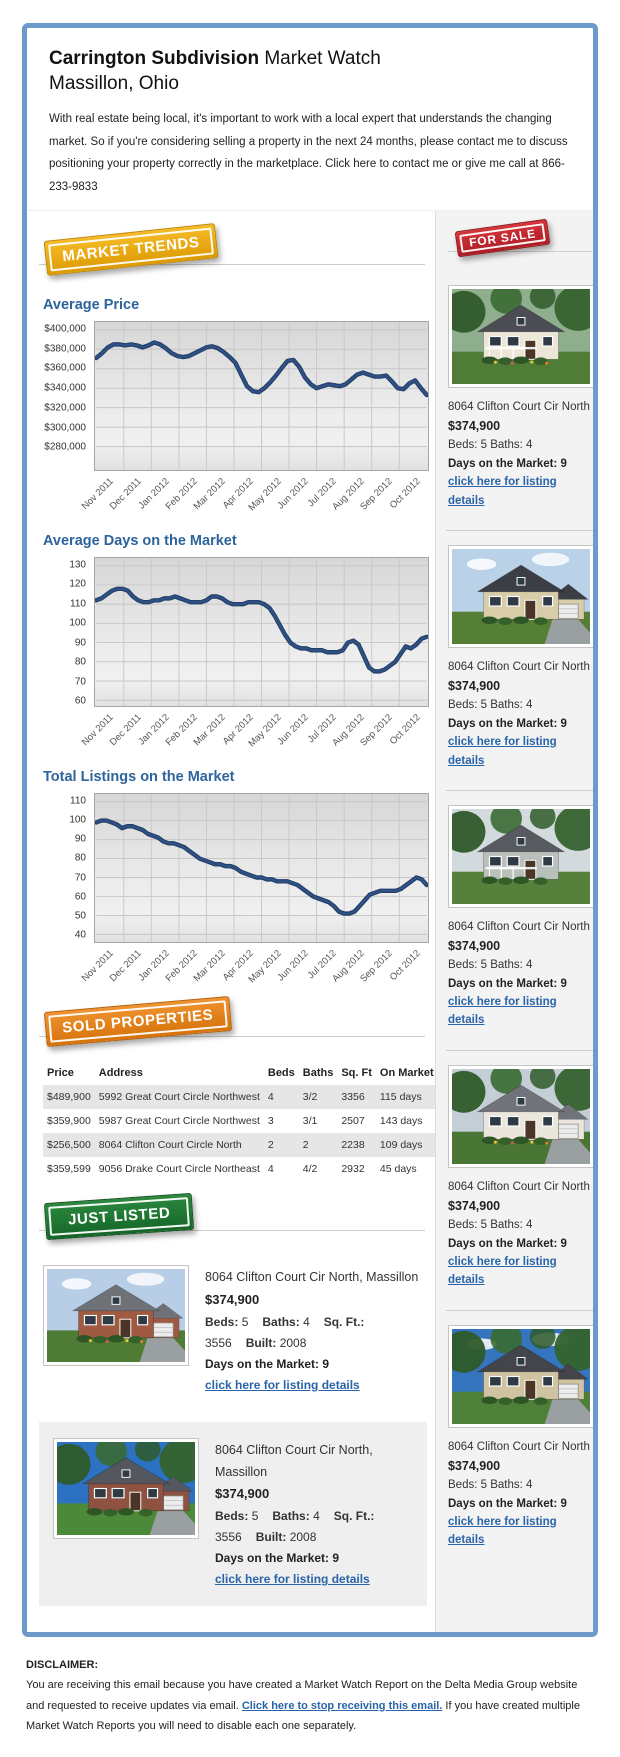 This screenshot has width=620, height=1757. What do you see at coordinates (320, 58) in the screenshot?
I see `title-suffix: Market Watch` at bounding box center [320, 58].